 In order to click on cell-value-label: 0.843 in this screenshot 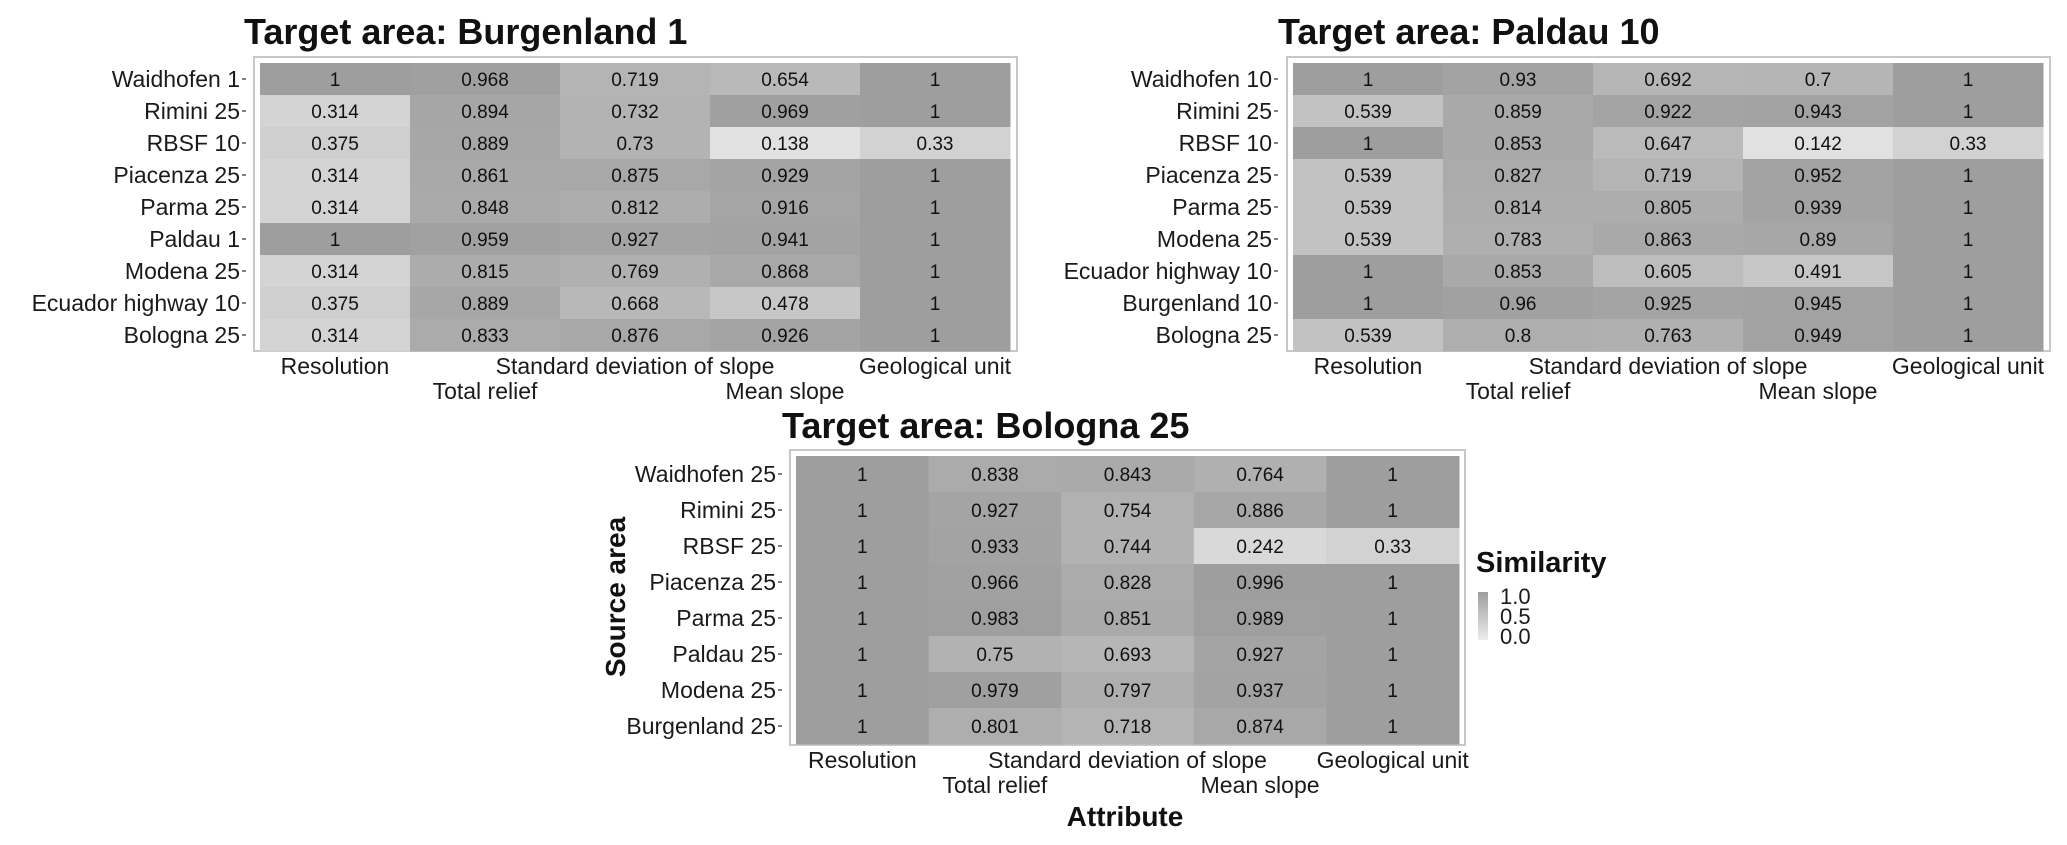, I will do `click(1128, 475)`.